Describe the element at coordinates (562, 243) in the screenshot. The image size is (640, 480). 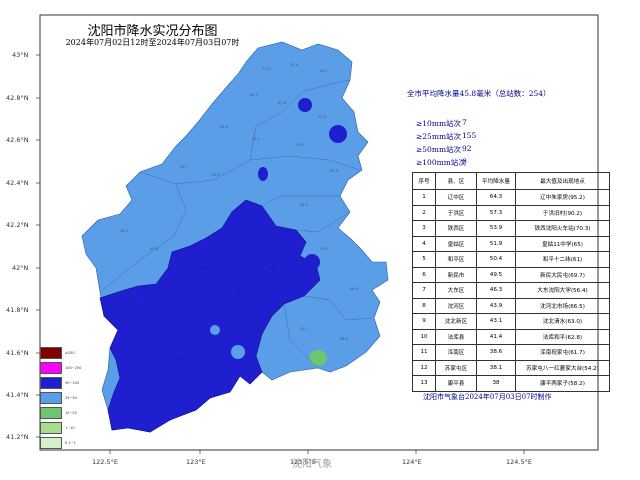
I see `table-cell: 皇姑11中学(65)` at that location.